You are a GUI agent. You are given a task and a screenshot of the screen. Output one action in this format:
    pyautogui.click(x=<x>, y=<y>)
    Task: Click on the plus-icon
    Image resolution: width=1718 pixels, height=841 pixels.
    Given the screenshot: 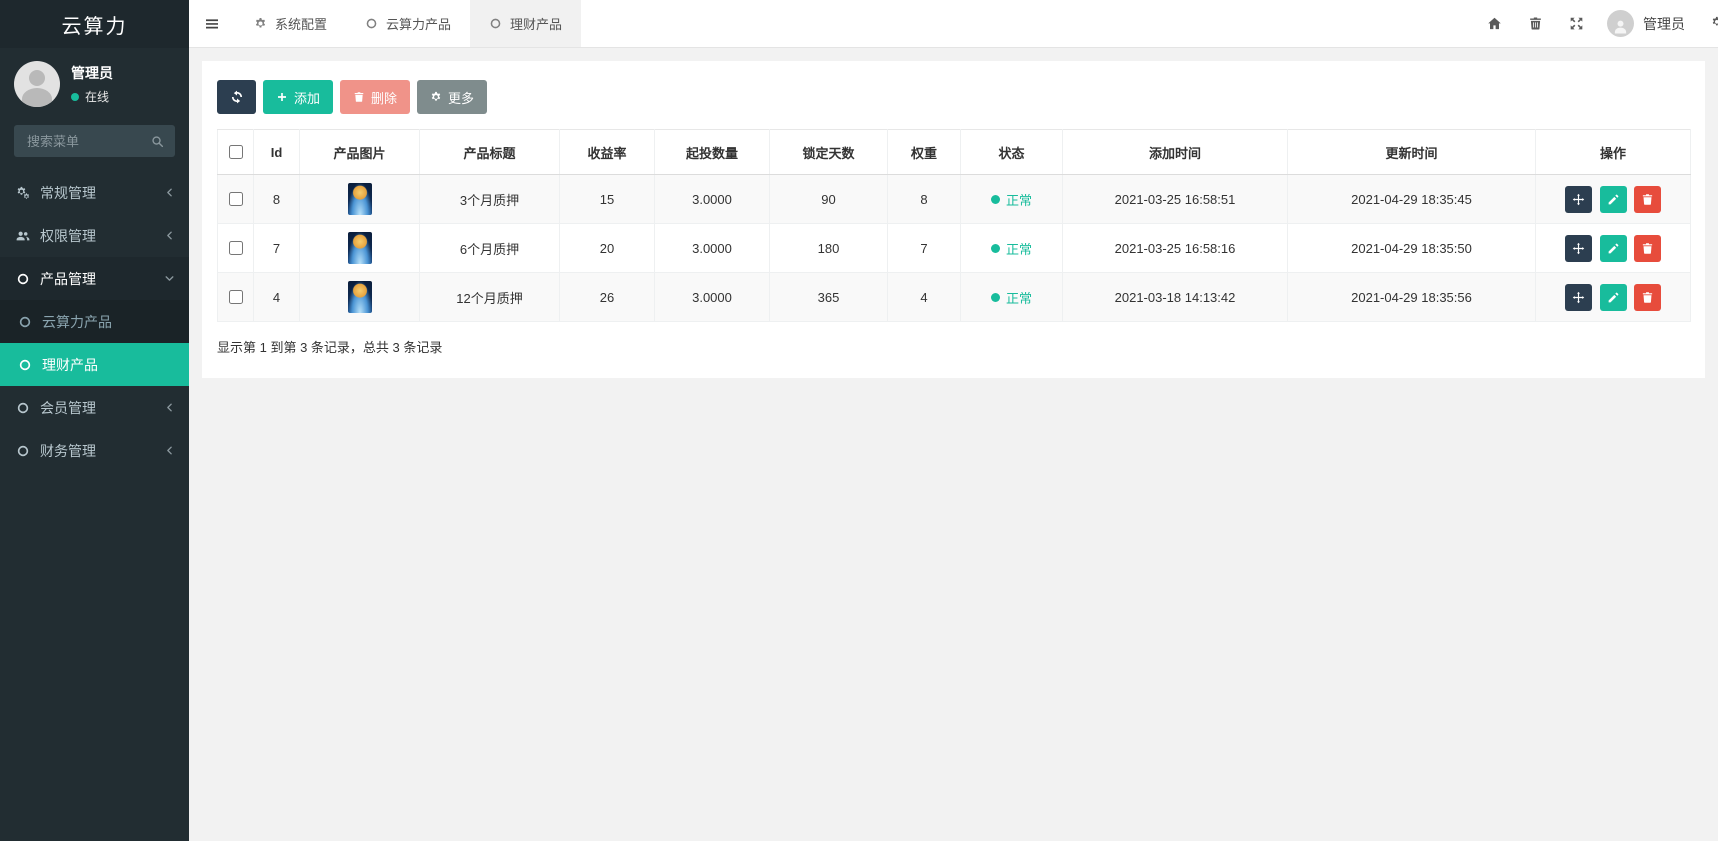 What is the action you would take?
    pyautogui.click(x=282, y=97)
    